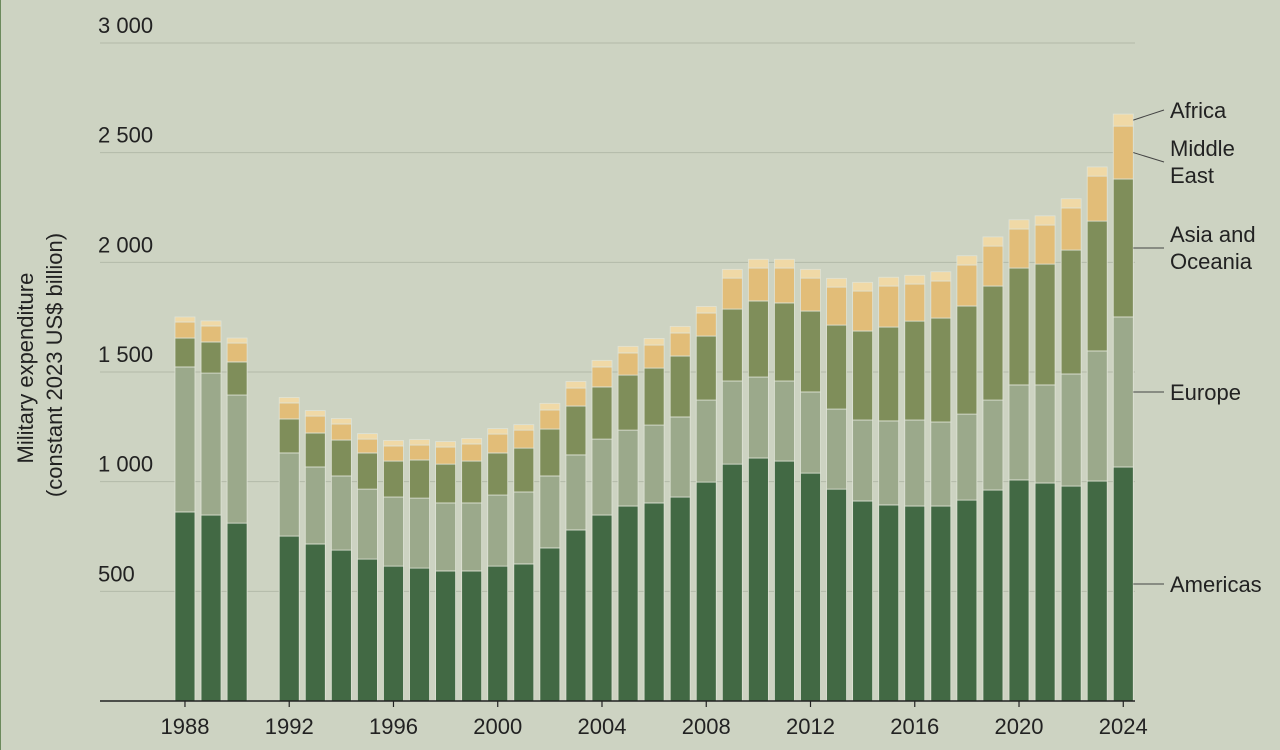  I want to click on x-tick-label: 2024, so click(1123, 726).